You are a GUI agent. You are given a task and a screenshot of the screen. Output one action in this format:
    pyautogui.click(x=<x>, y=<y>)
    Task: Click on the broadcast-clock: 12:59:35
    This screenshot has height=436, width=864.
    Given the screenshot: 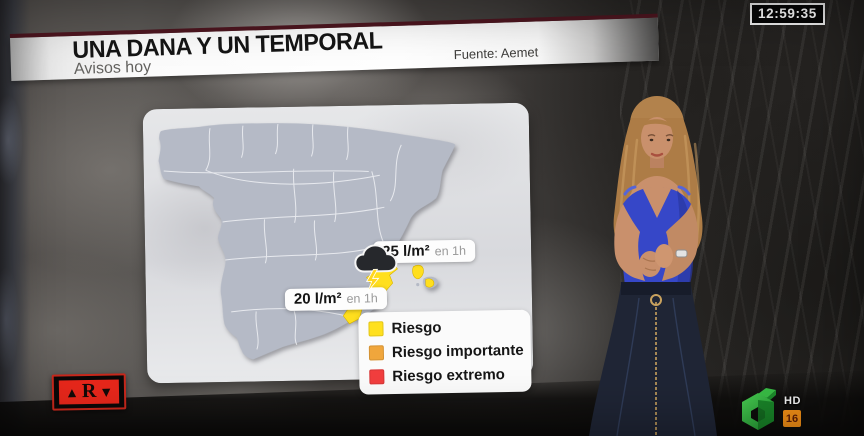 What is the action you would take?
    pyautogui.click(x=787, y=14)
    